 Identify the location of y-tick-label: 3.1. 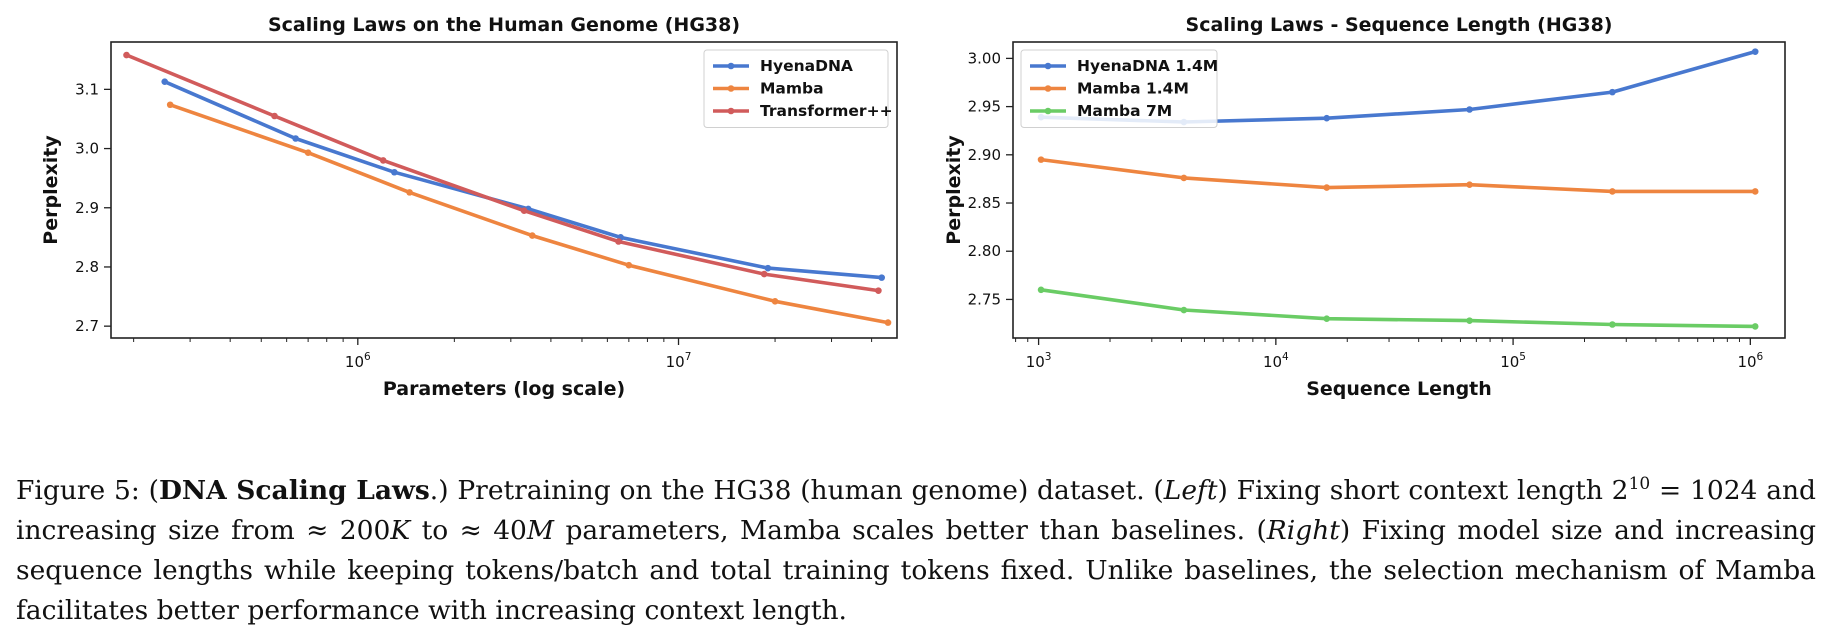
(87, 89).